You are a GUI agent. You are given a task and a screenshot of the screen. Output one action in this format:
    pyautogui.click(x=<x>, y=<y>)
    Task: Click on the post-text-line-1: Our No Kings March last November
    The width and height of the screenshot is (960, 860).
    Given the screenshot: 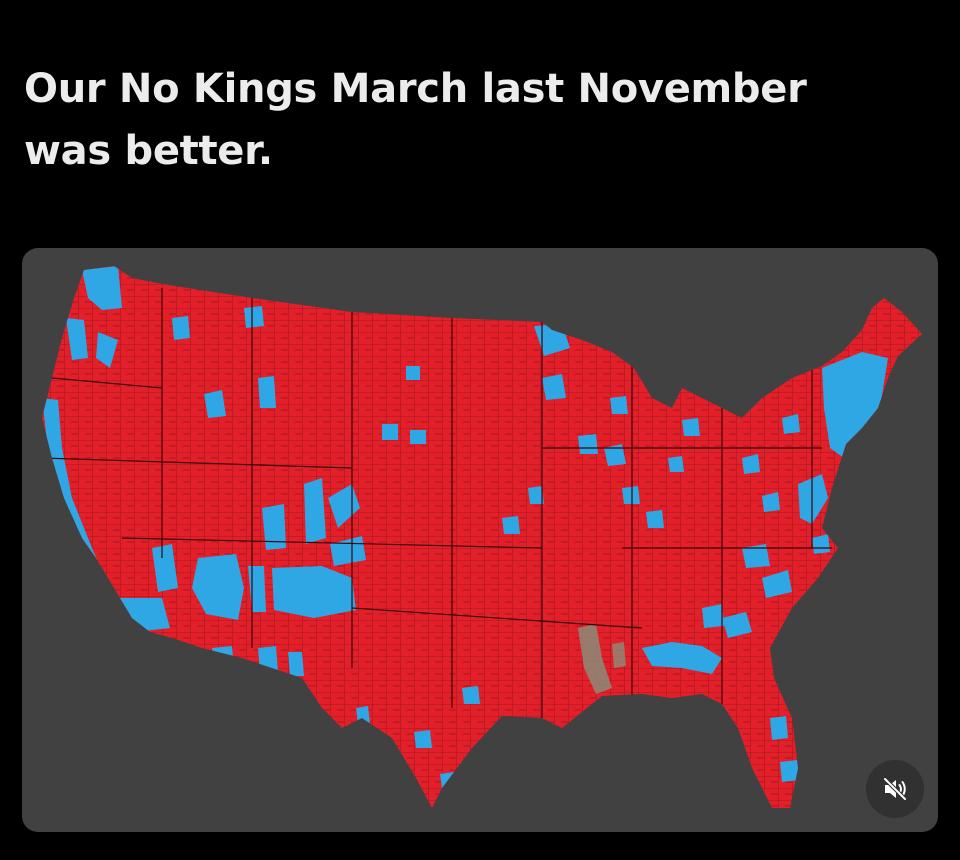 What is the action you would take?
    pyautogui.click(x=415, y=89)
    